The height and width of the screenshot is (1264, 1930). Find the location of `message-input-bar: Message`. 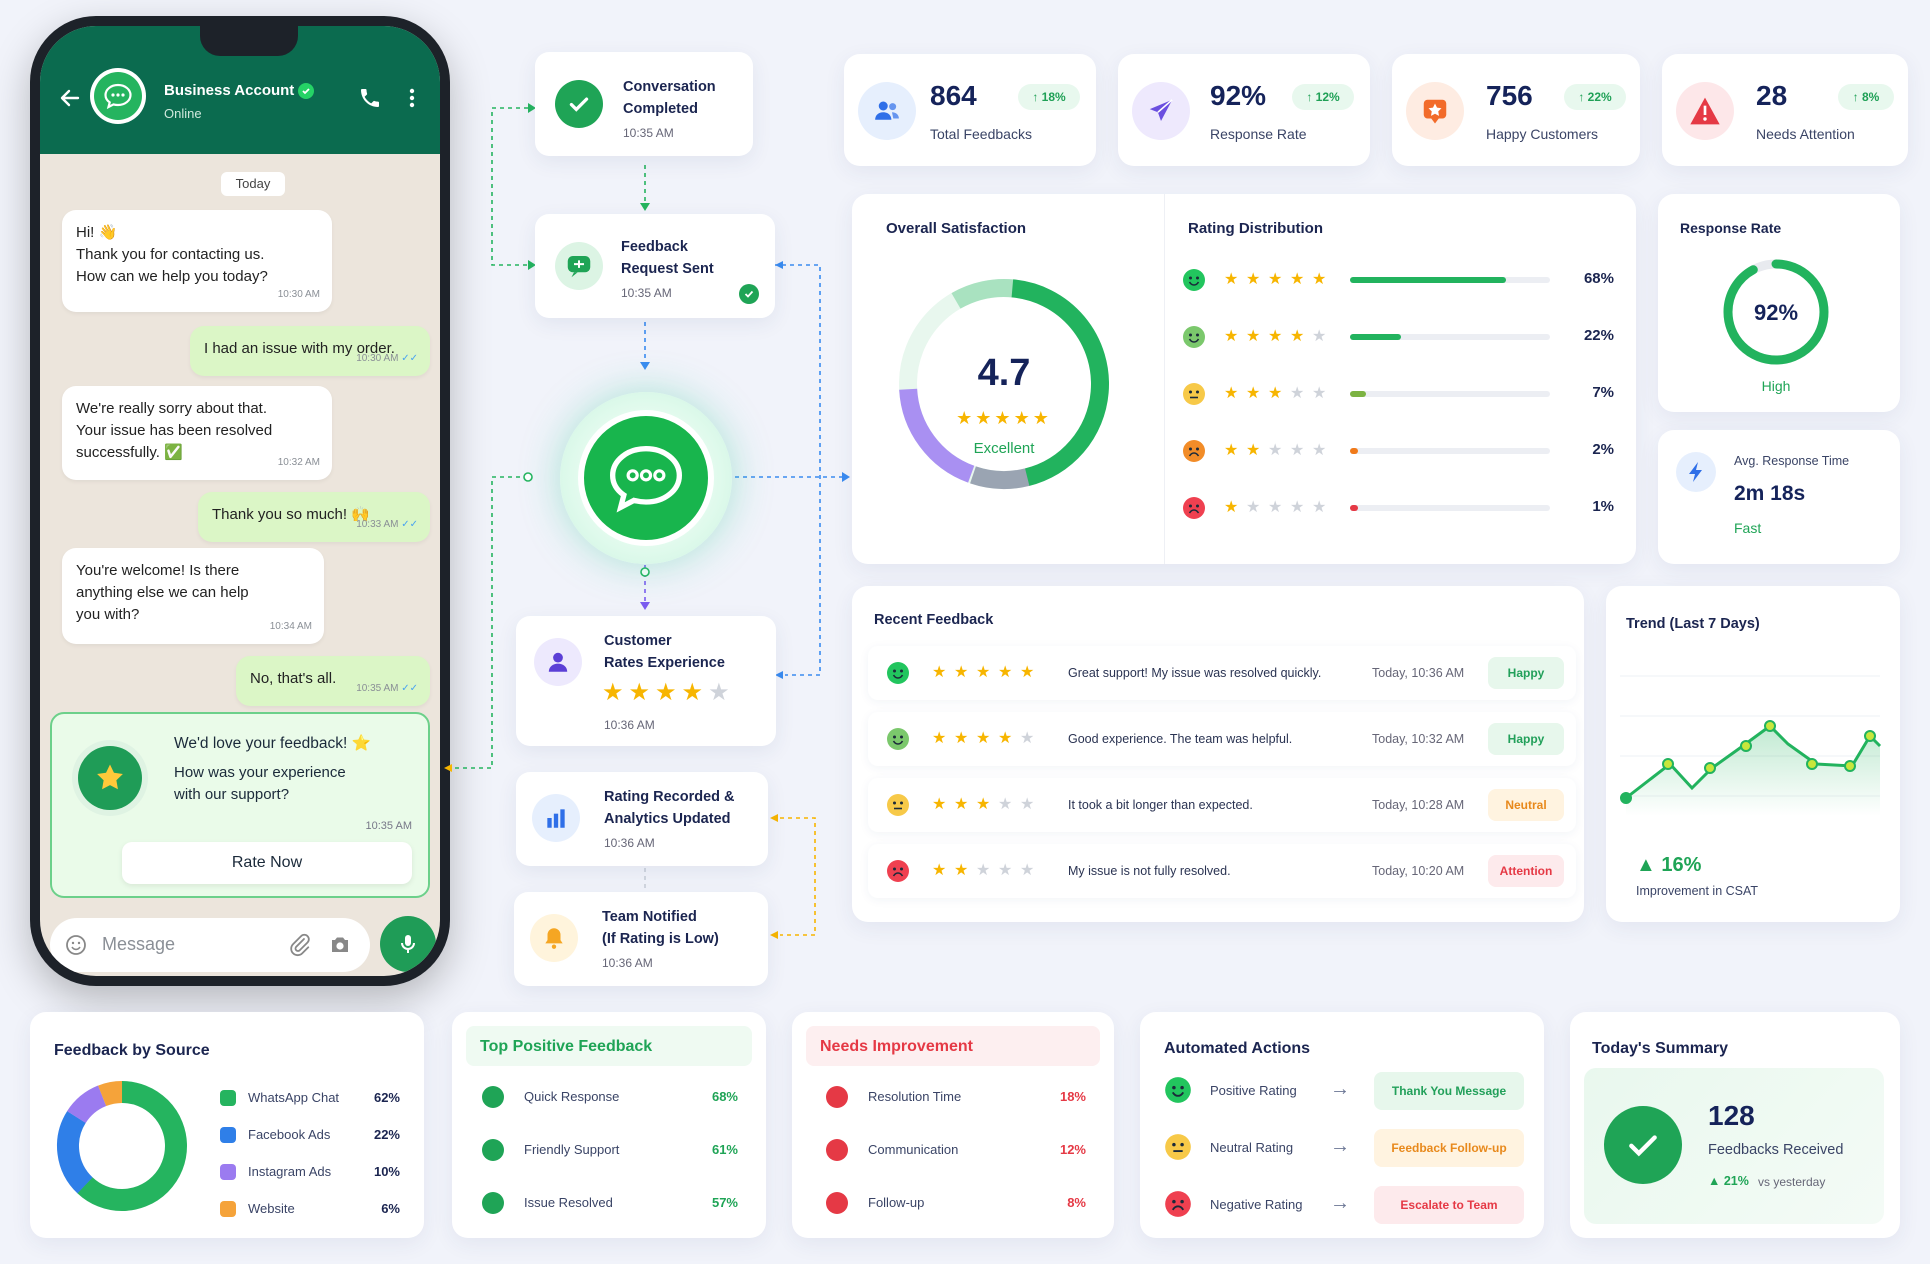

message-input-bar: Message is located at coordinates (210, 945).